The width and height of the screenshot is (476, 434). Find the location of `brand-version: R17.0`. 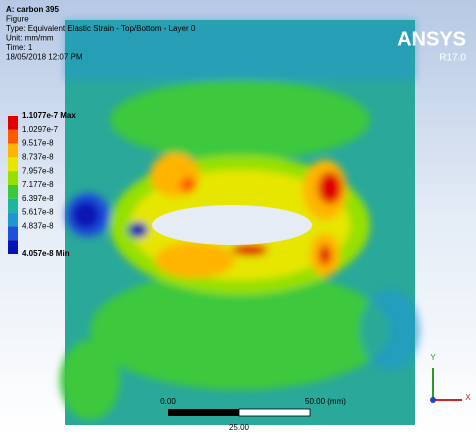

brand-version: R17.0 is located at coordinates (452, 58).